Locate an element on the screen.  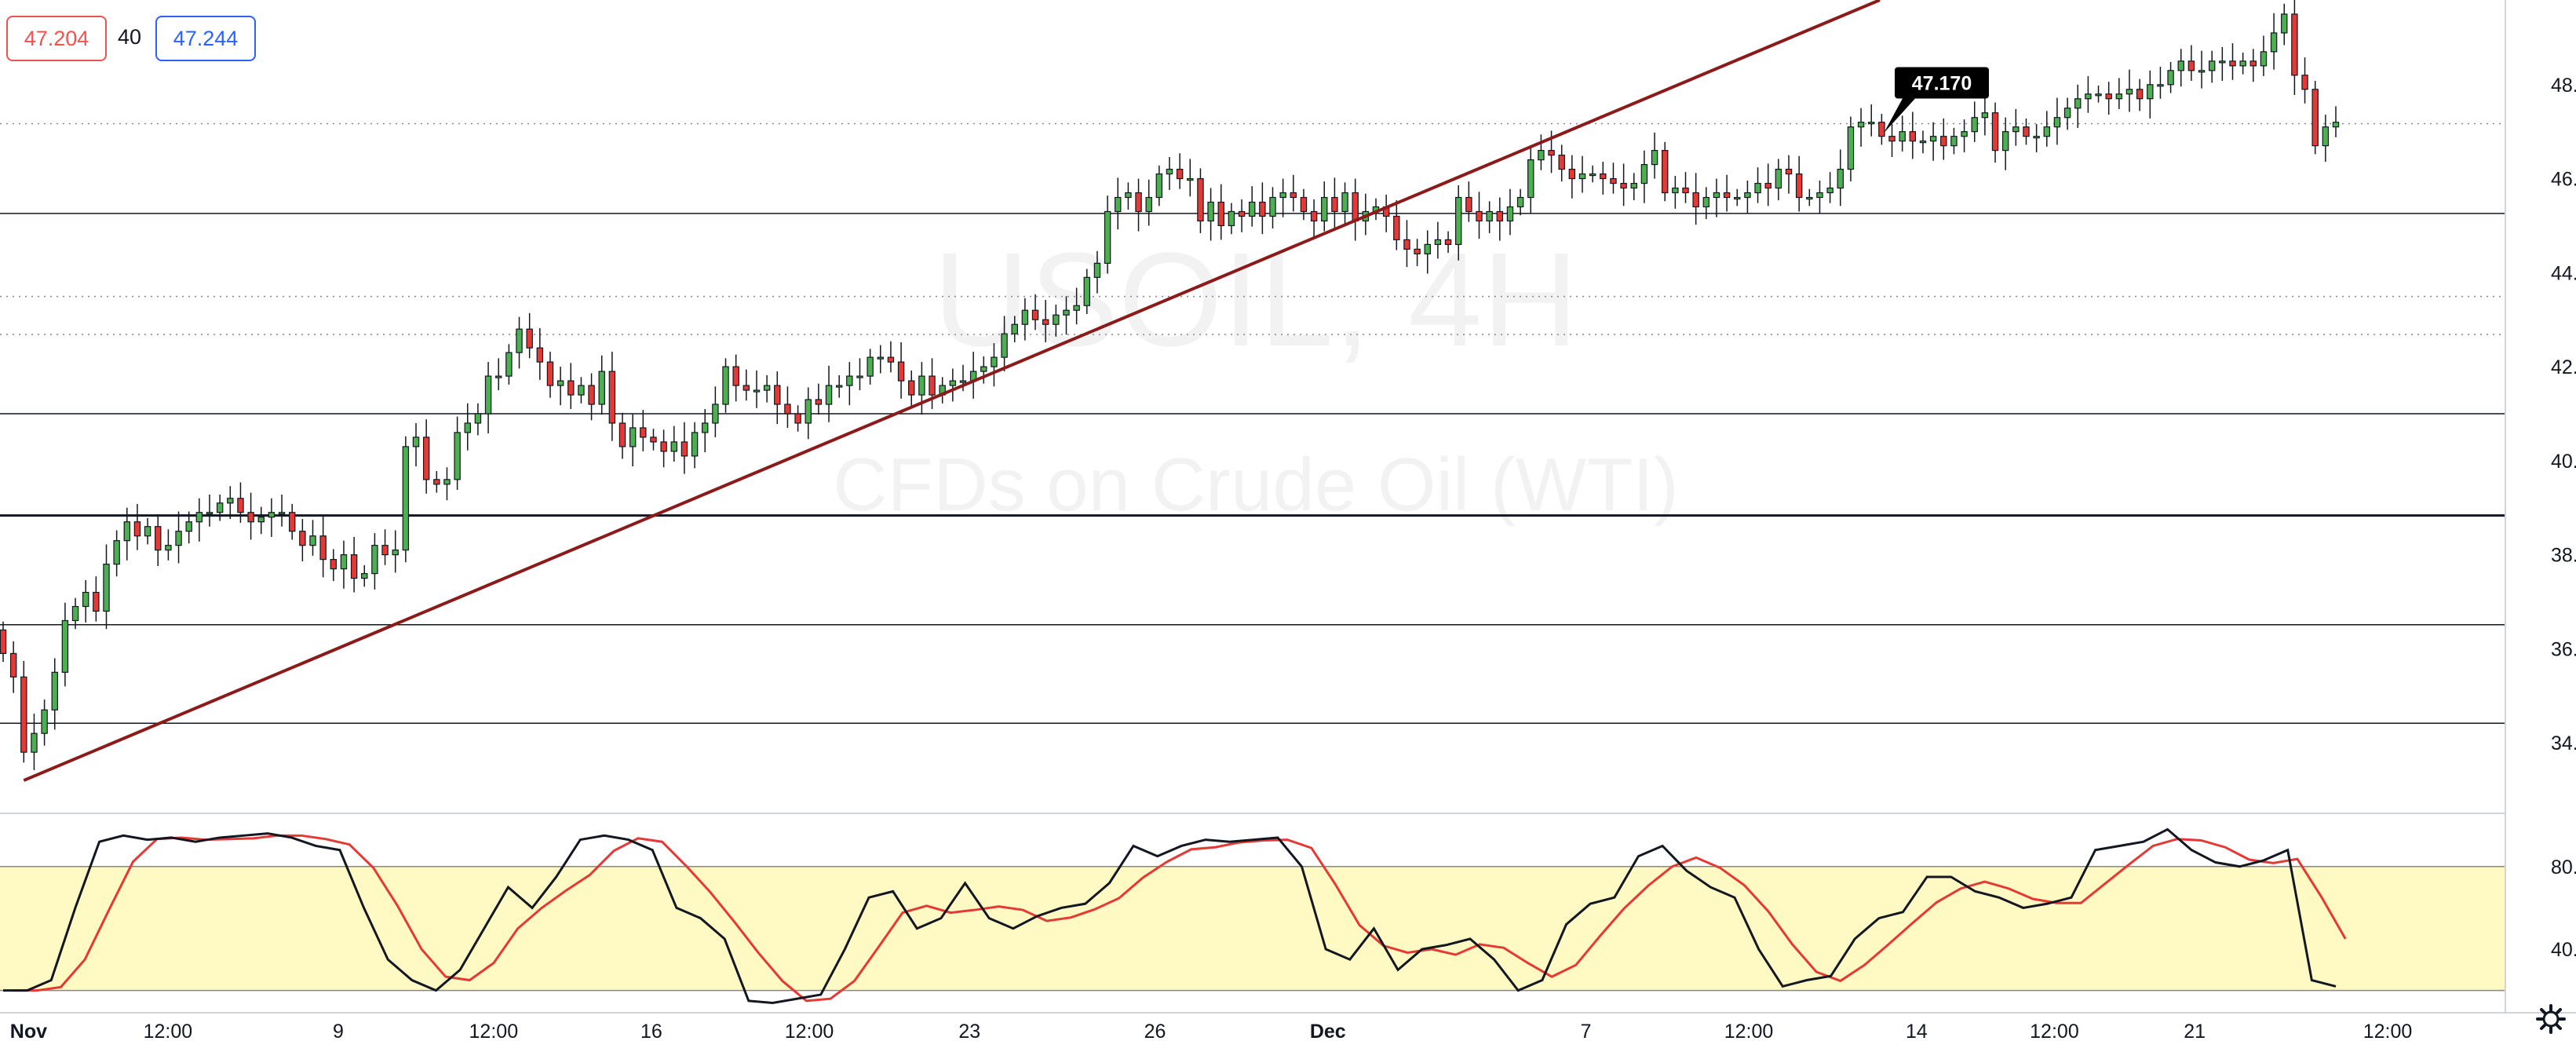
gear-icon is located at coordinates (2551, 1019).